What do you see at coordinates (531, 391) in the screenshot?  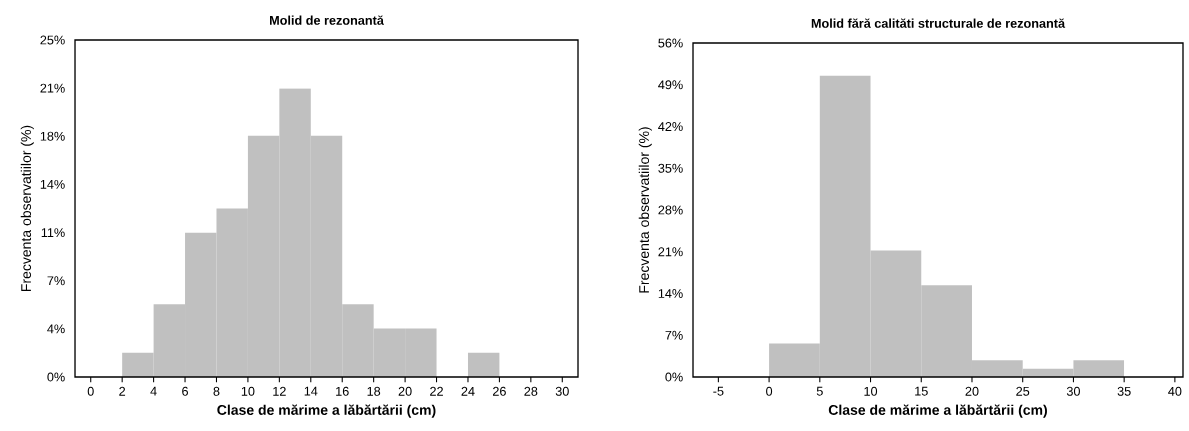 I see `x-tick-label: 28` at bounding box center [531, 391].